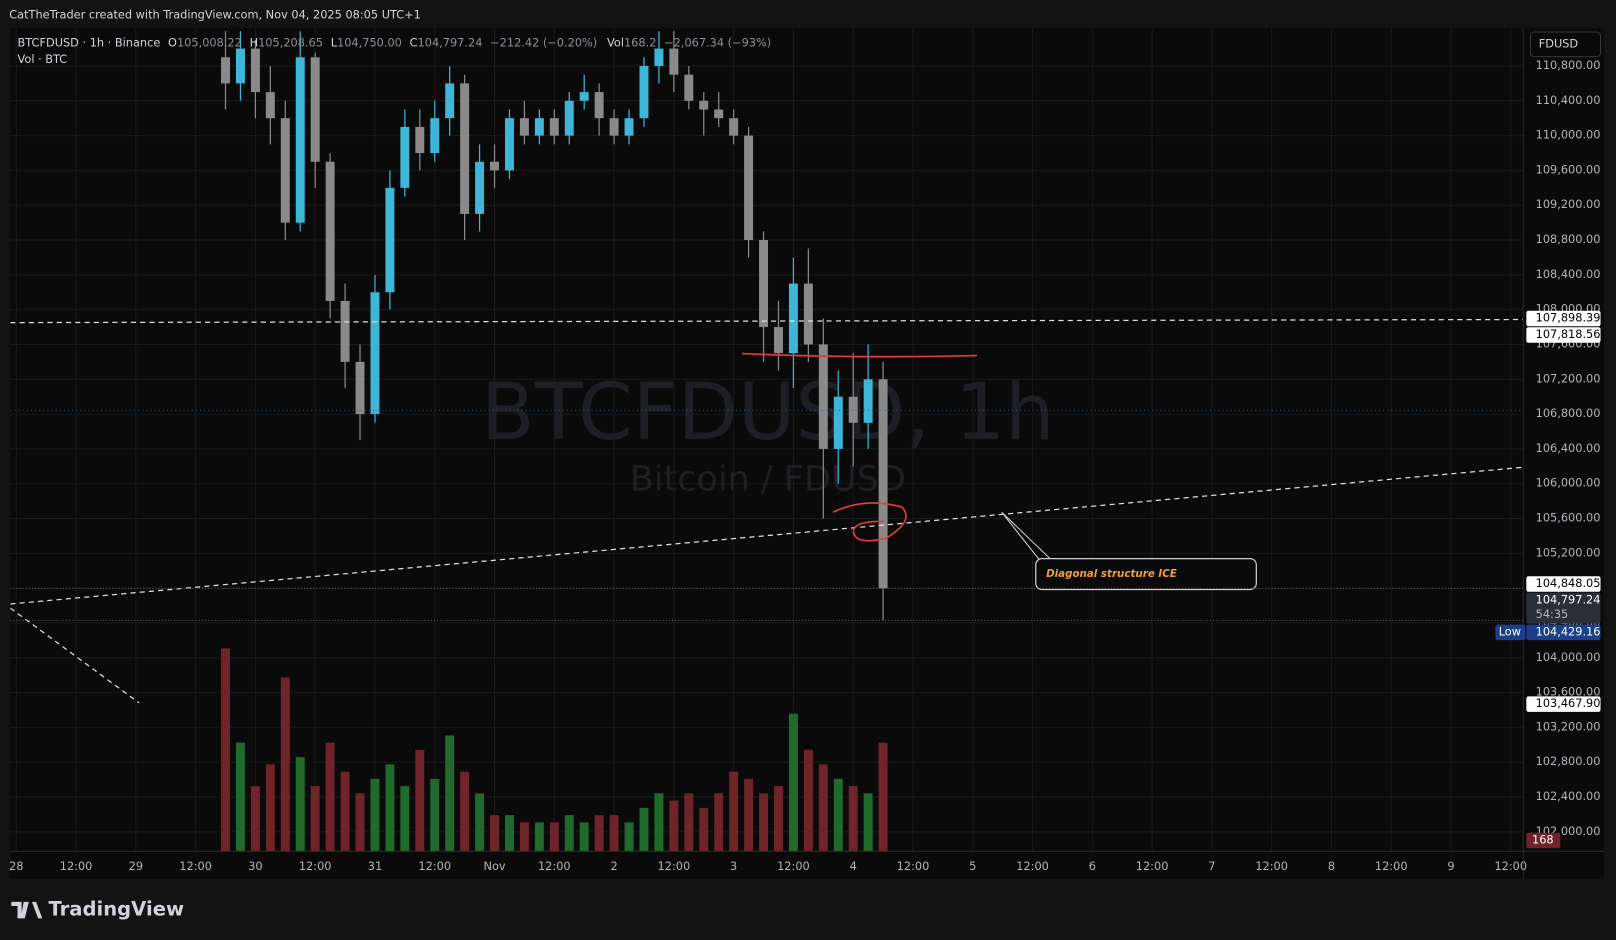 The image size is (1616, 940). What do you see at coordinates (1568, 448) in the screenshot?
I see `y-tick-label: 106,400.00` at bounding box center [1568, 448].